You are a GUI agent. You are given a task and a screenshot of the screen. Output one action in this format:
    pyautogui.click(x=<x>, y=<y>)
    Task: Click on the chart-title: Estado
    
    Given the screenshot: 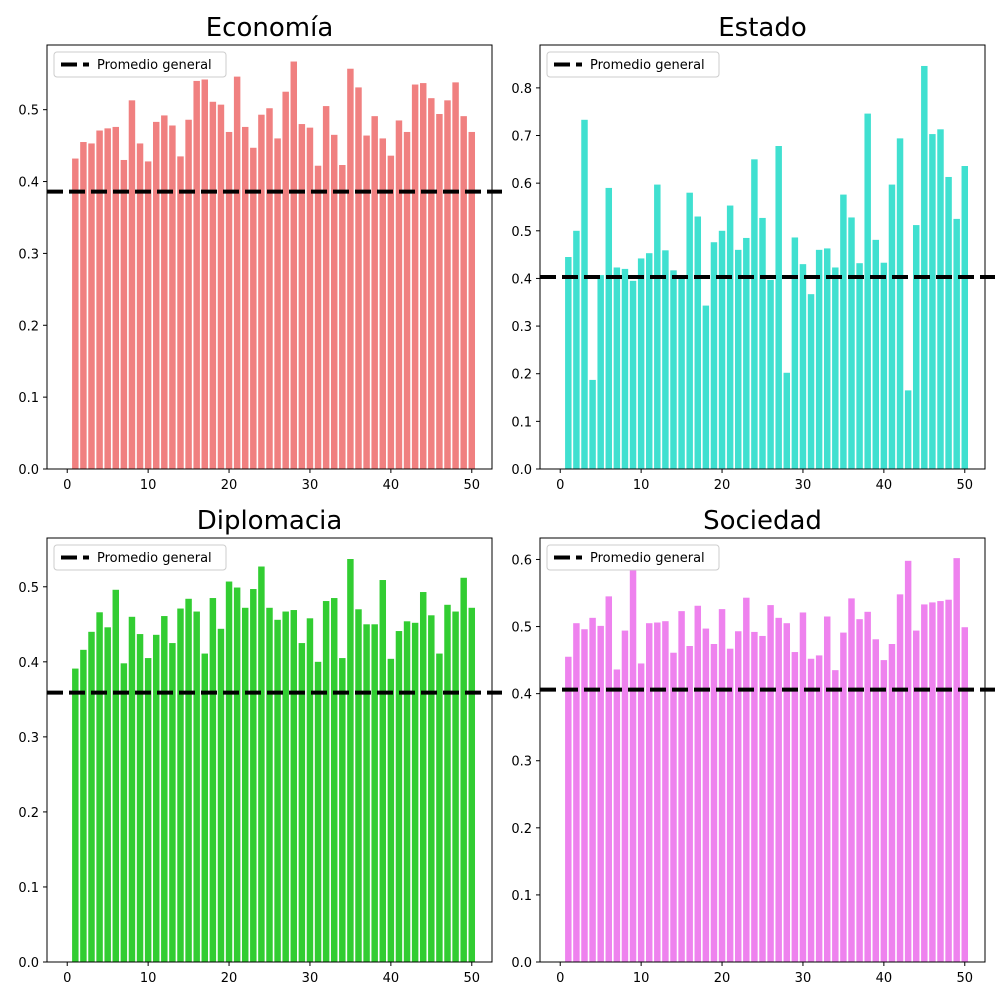 What is the action you would take?
    pyautogui.click(x=762, y=28)
    